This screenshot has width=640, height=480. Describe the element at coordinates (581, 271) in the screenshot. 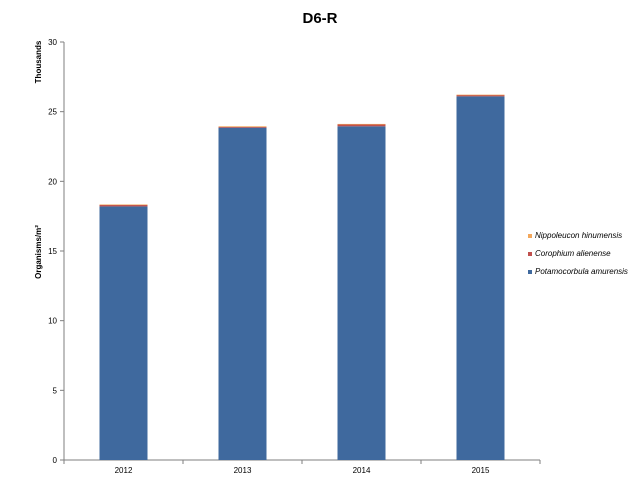

I see `legend-label: Potamocorbula amurensis` at that location.